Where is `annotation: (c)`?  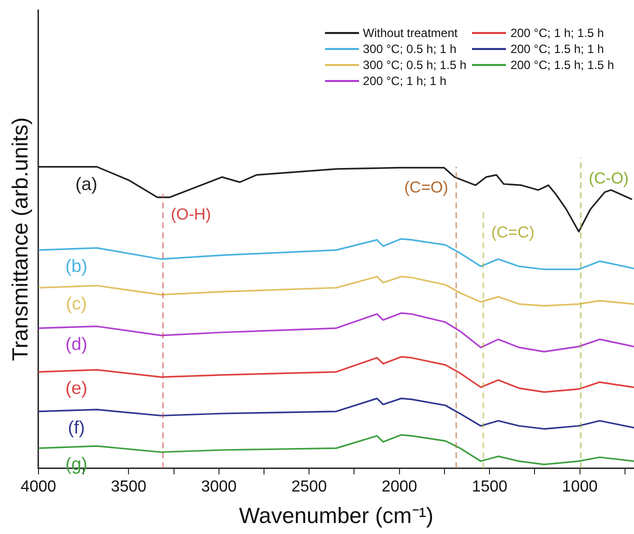 annotation: (c) is located at coordinates (76, 304).